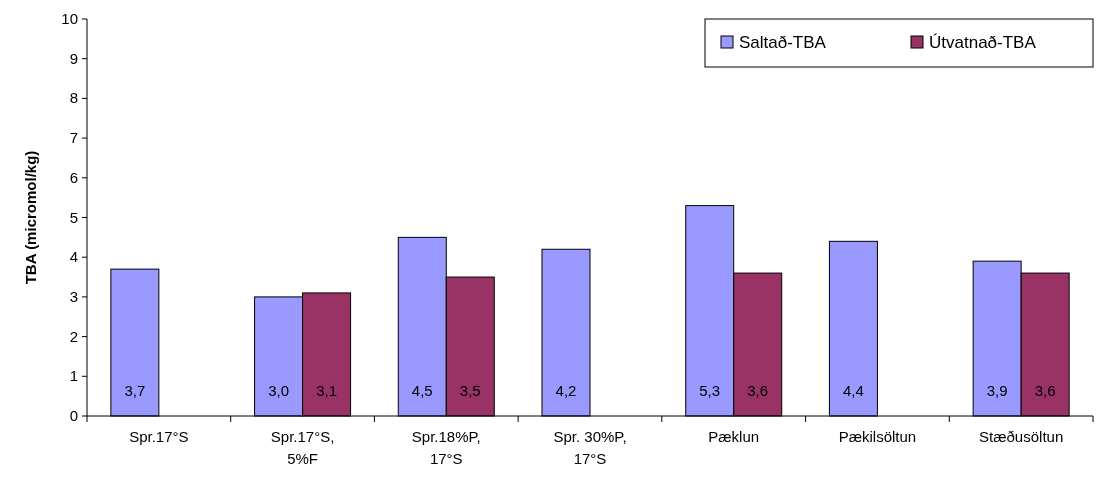 Image resolution: width=1106 pixels, height=487 pixels. What do you see at coordinates (73, 58) in the screenshot?
I see `y-tick-label: 9` at bounding box center [73, 58].